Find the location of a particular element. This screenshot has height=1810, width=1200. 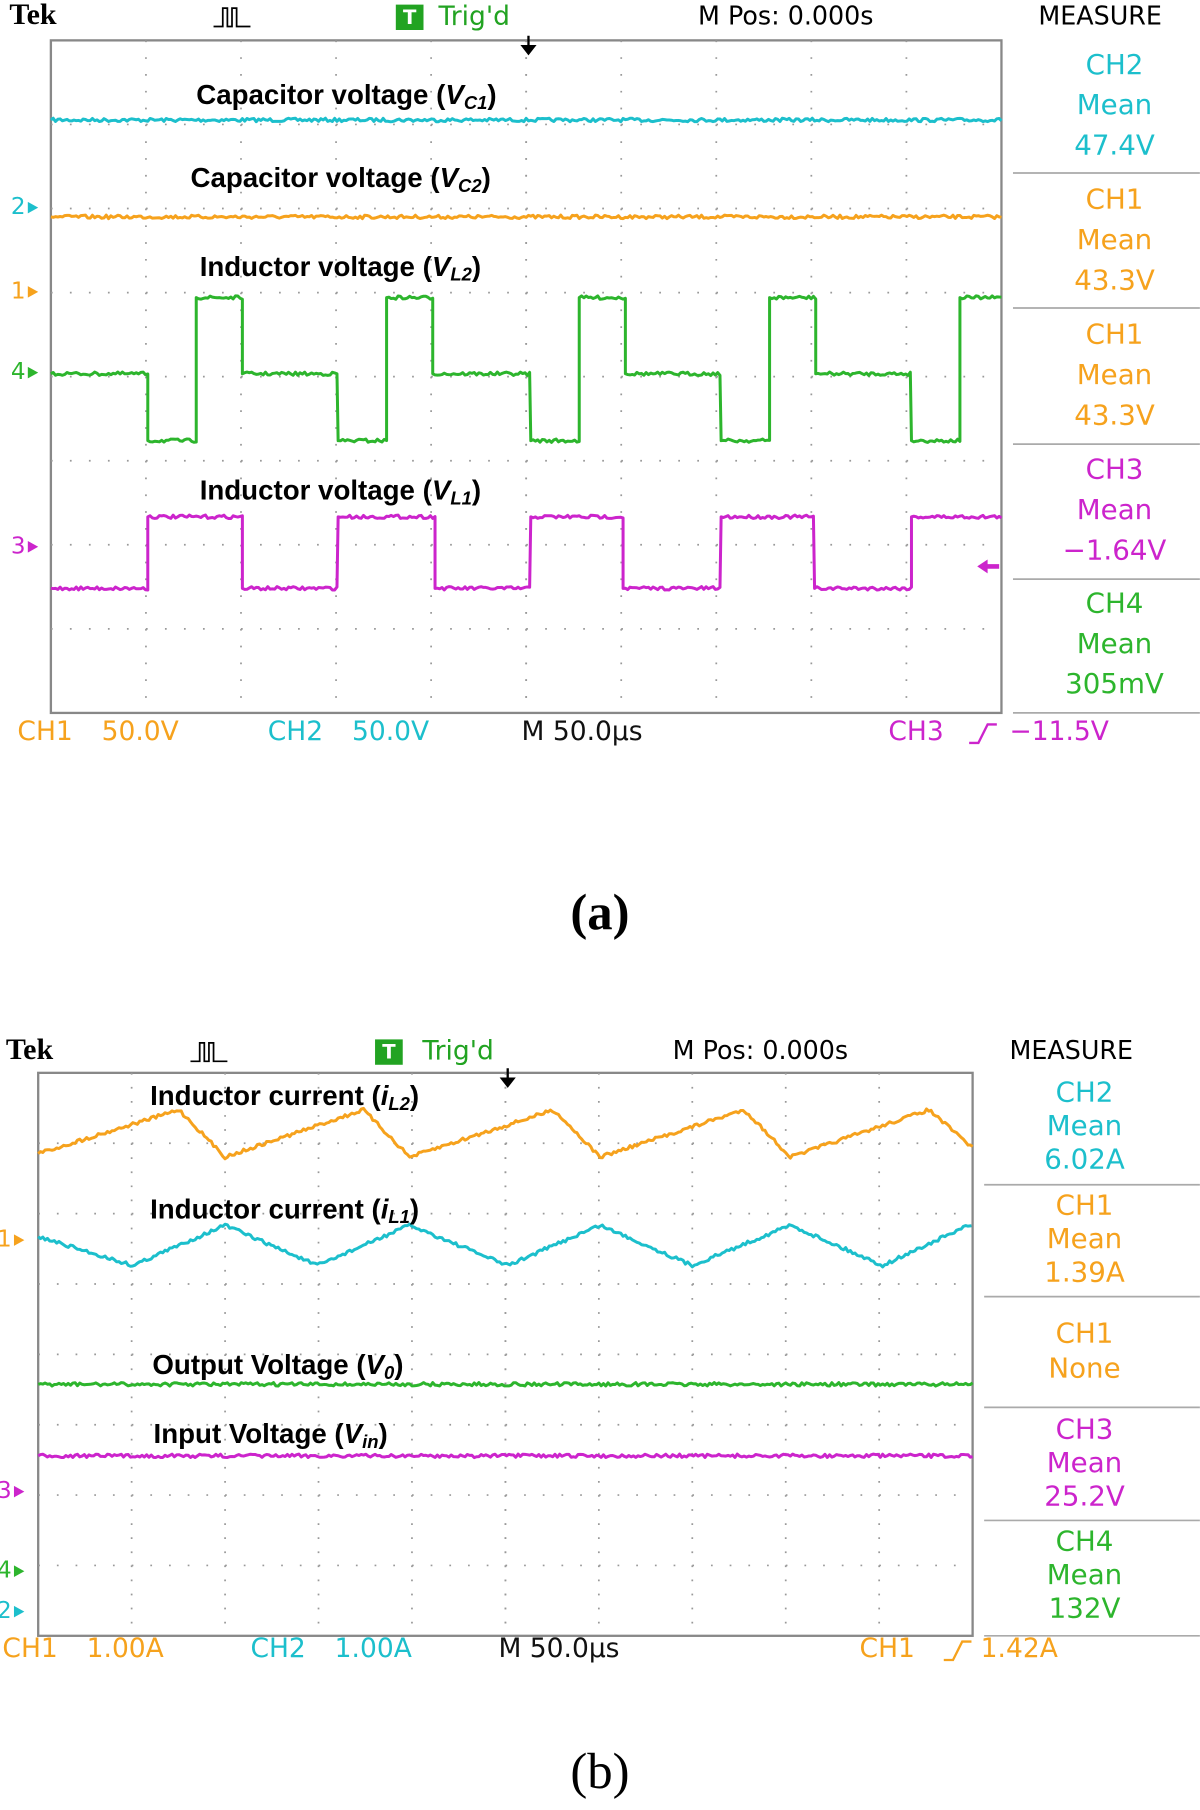

measure-channel: CH2 is located at coordinates (1115, 64).